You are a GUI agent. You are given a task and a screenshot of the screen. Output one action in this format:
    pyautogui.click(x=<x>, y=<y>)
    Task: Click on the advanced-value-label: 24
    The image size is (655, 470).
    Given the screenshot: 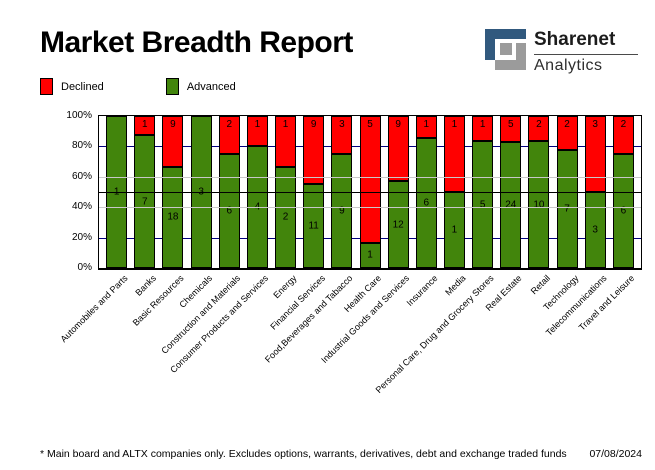 What is the action you would take?
    pyautogui.click(x=511, y=205)
    